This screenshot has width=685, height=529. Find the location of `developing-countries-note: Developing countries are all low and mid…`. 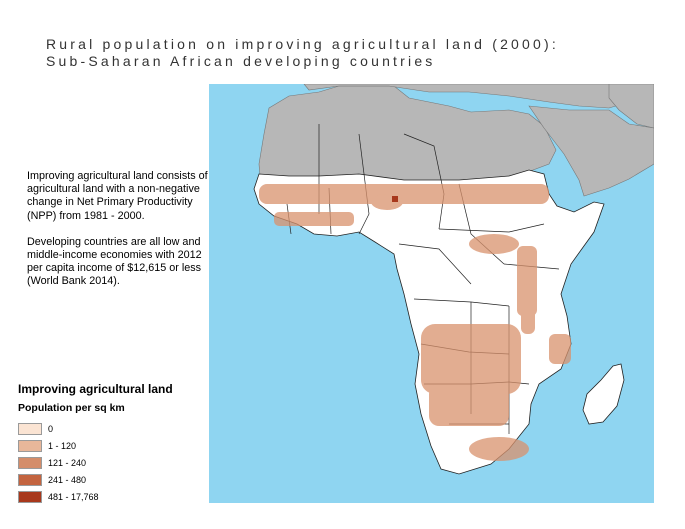

developing-countries-note: Developing countries are all low and mid… is located at coordinates (114, 261).